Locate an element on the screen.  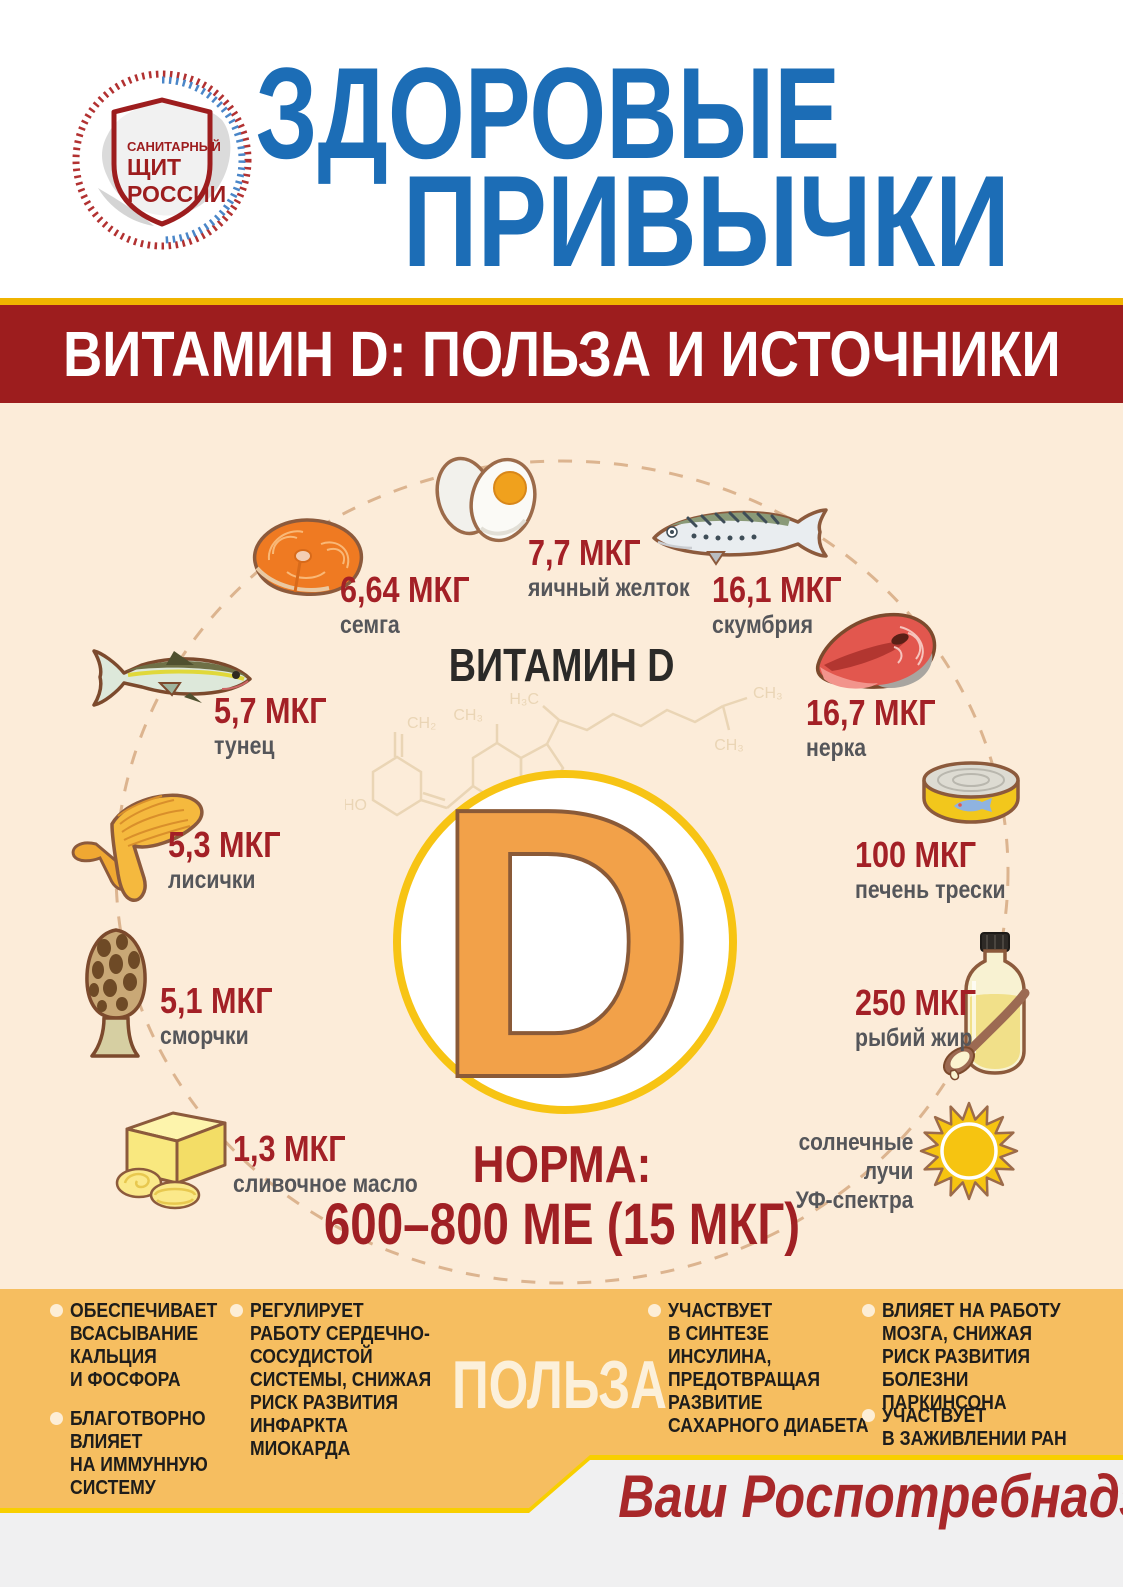
banner-title: ВИТАМИН D: ПОЛЬЗА И ИСТОЧНИКИ is located at coordinates (561, 354).